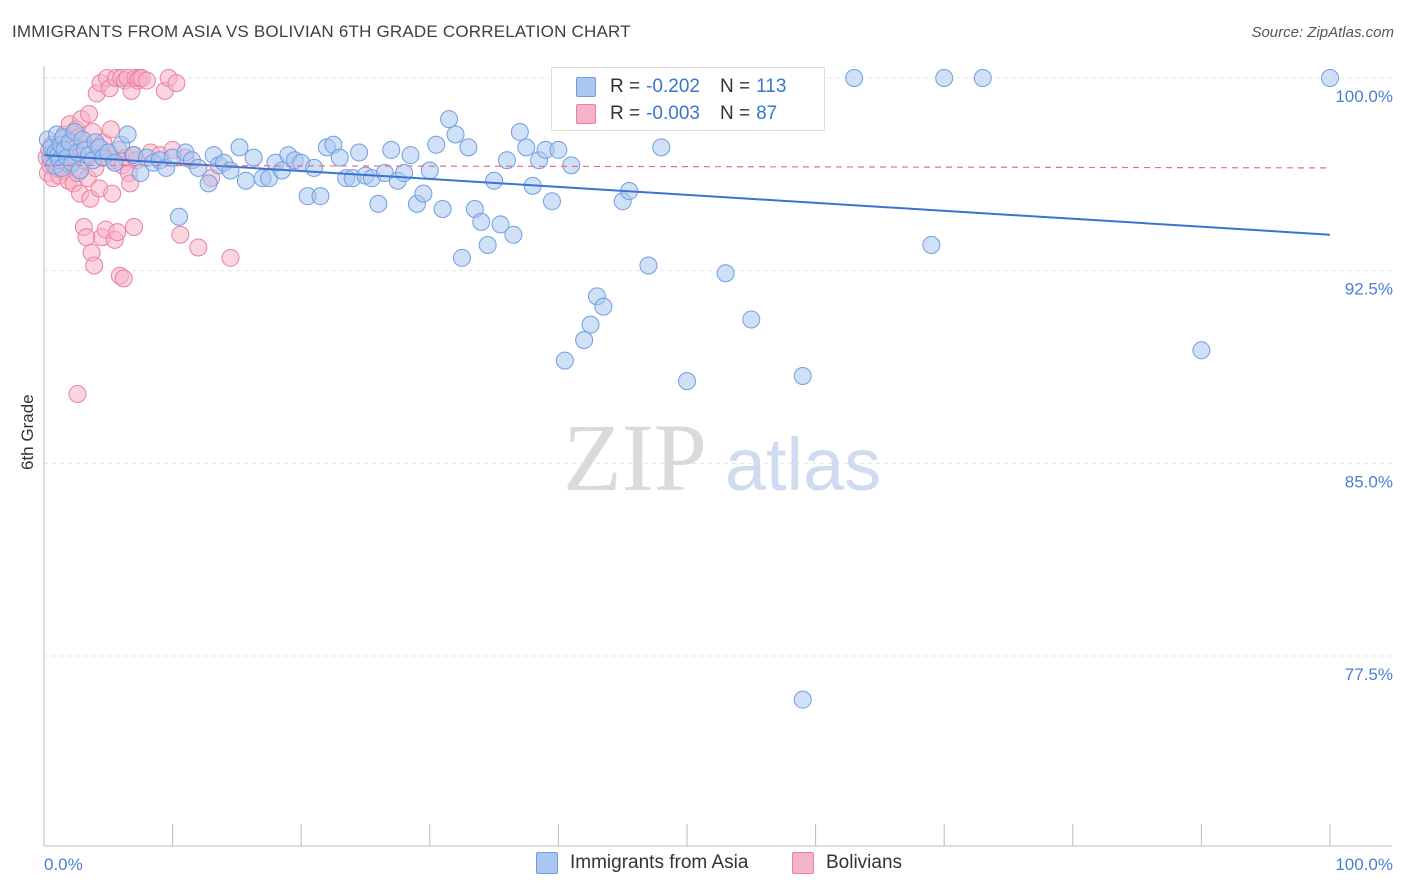  Describe the element at coordinates (1369, 481) in the screenshot. I see `y-tick-label: 85.0%` at that location.